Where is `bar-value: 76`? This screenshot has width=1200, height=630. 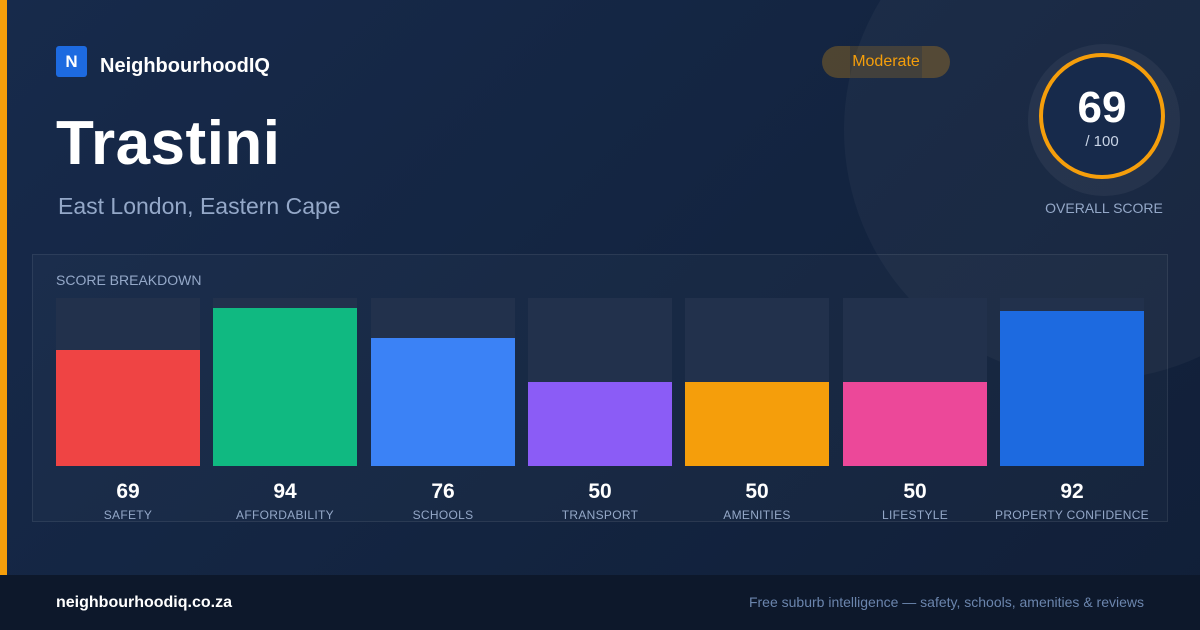 bar-value: 76 is located at coordinates (443, 491).